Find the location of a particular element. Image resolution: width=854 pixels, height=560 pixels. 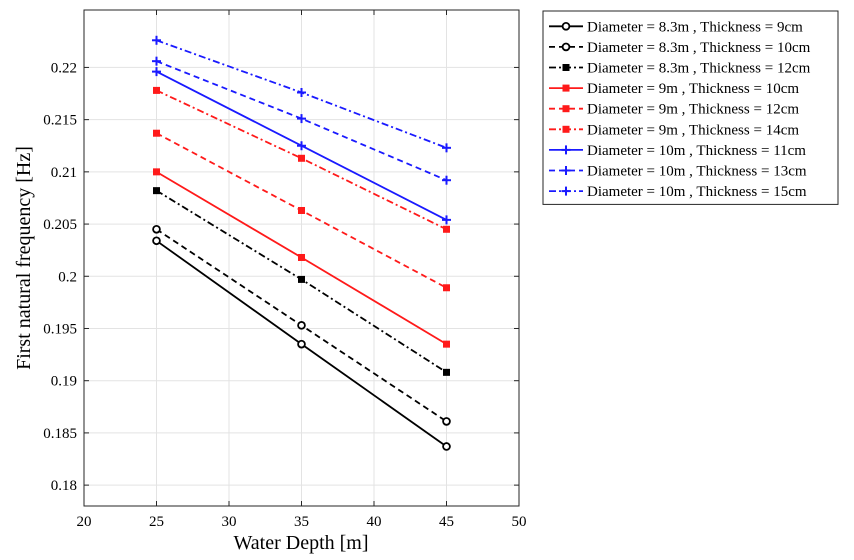

y-tick-label: 0.205 is located at coordinates (60, 225).